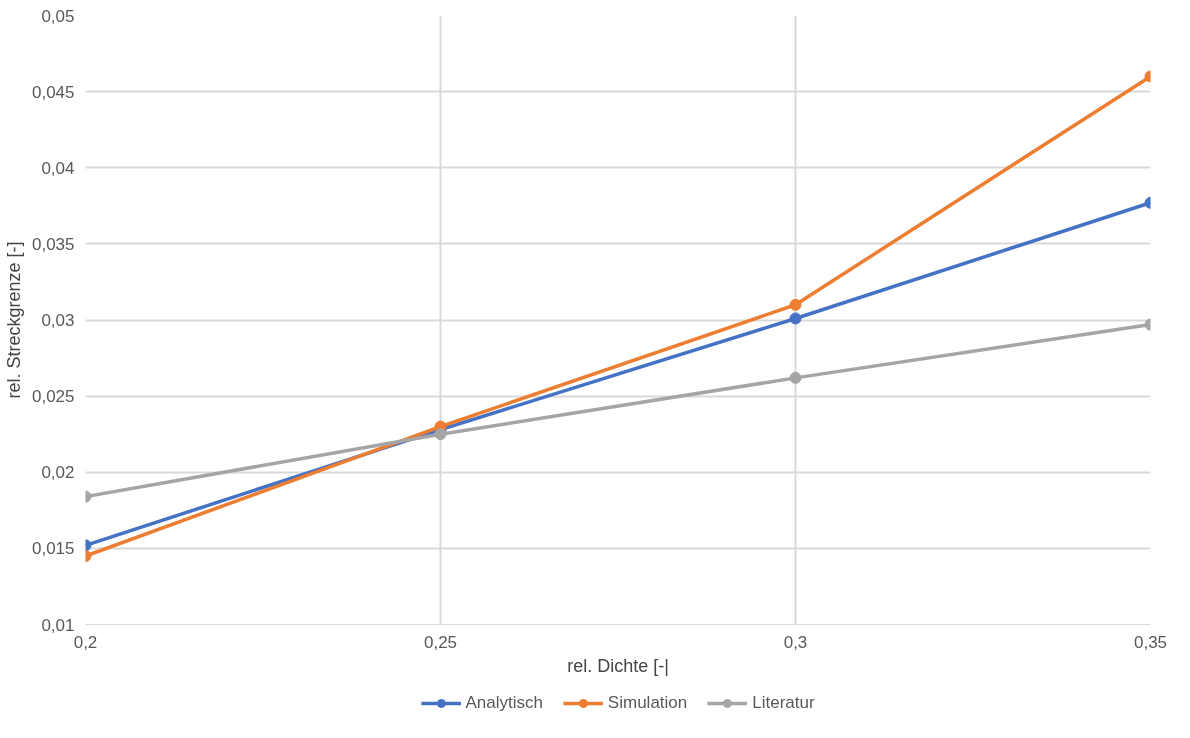  Describe the element at coordinates (647, 703) in the screenshot. I see `legend-label: Simulation` at that location.